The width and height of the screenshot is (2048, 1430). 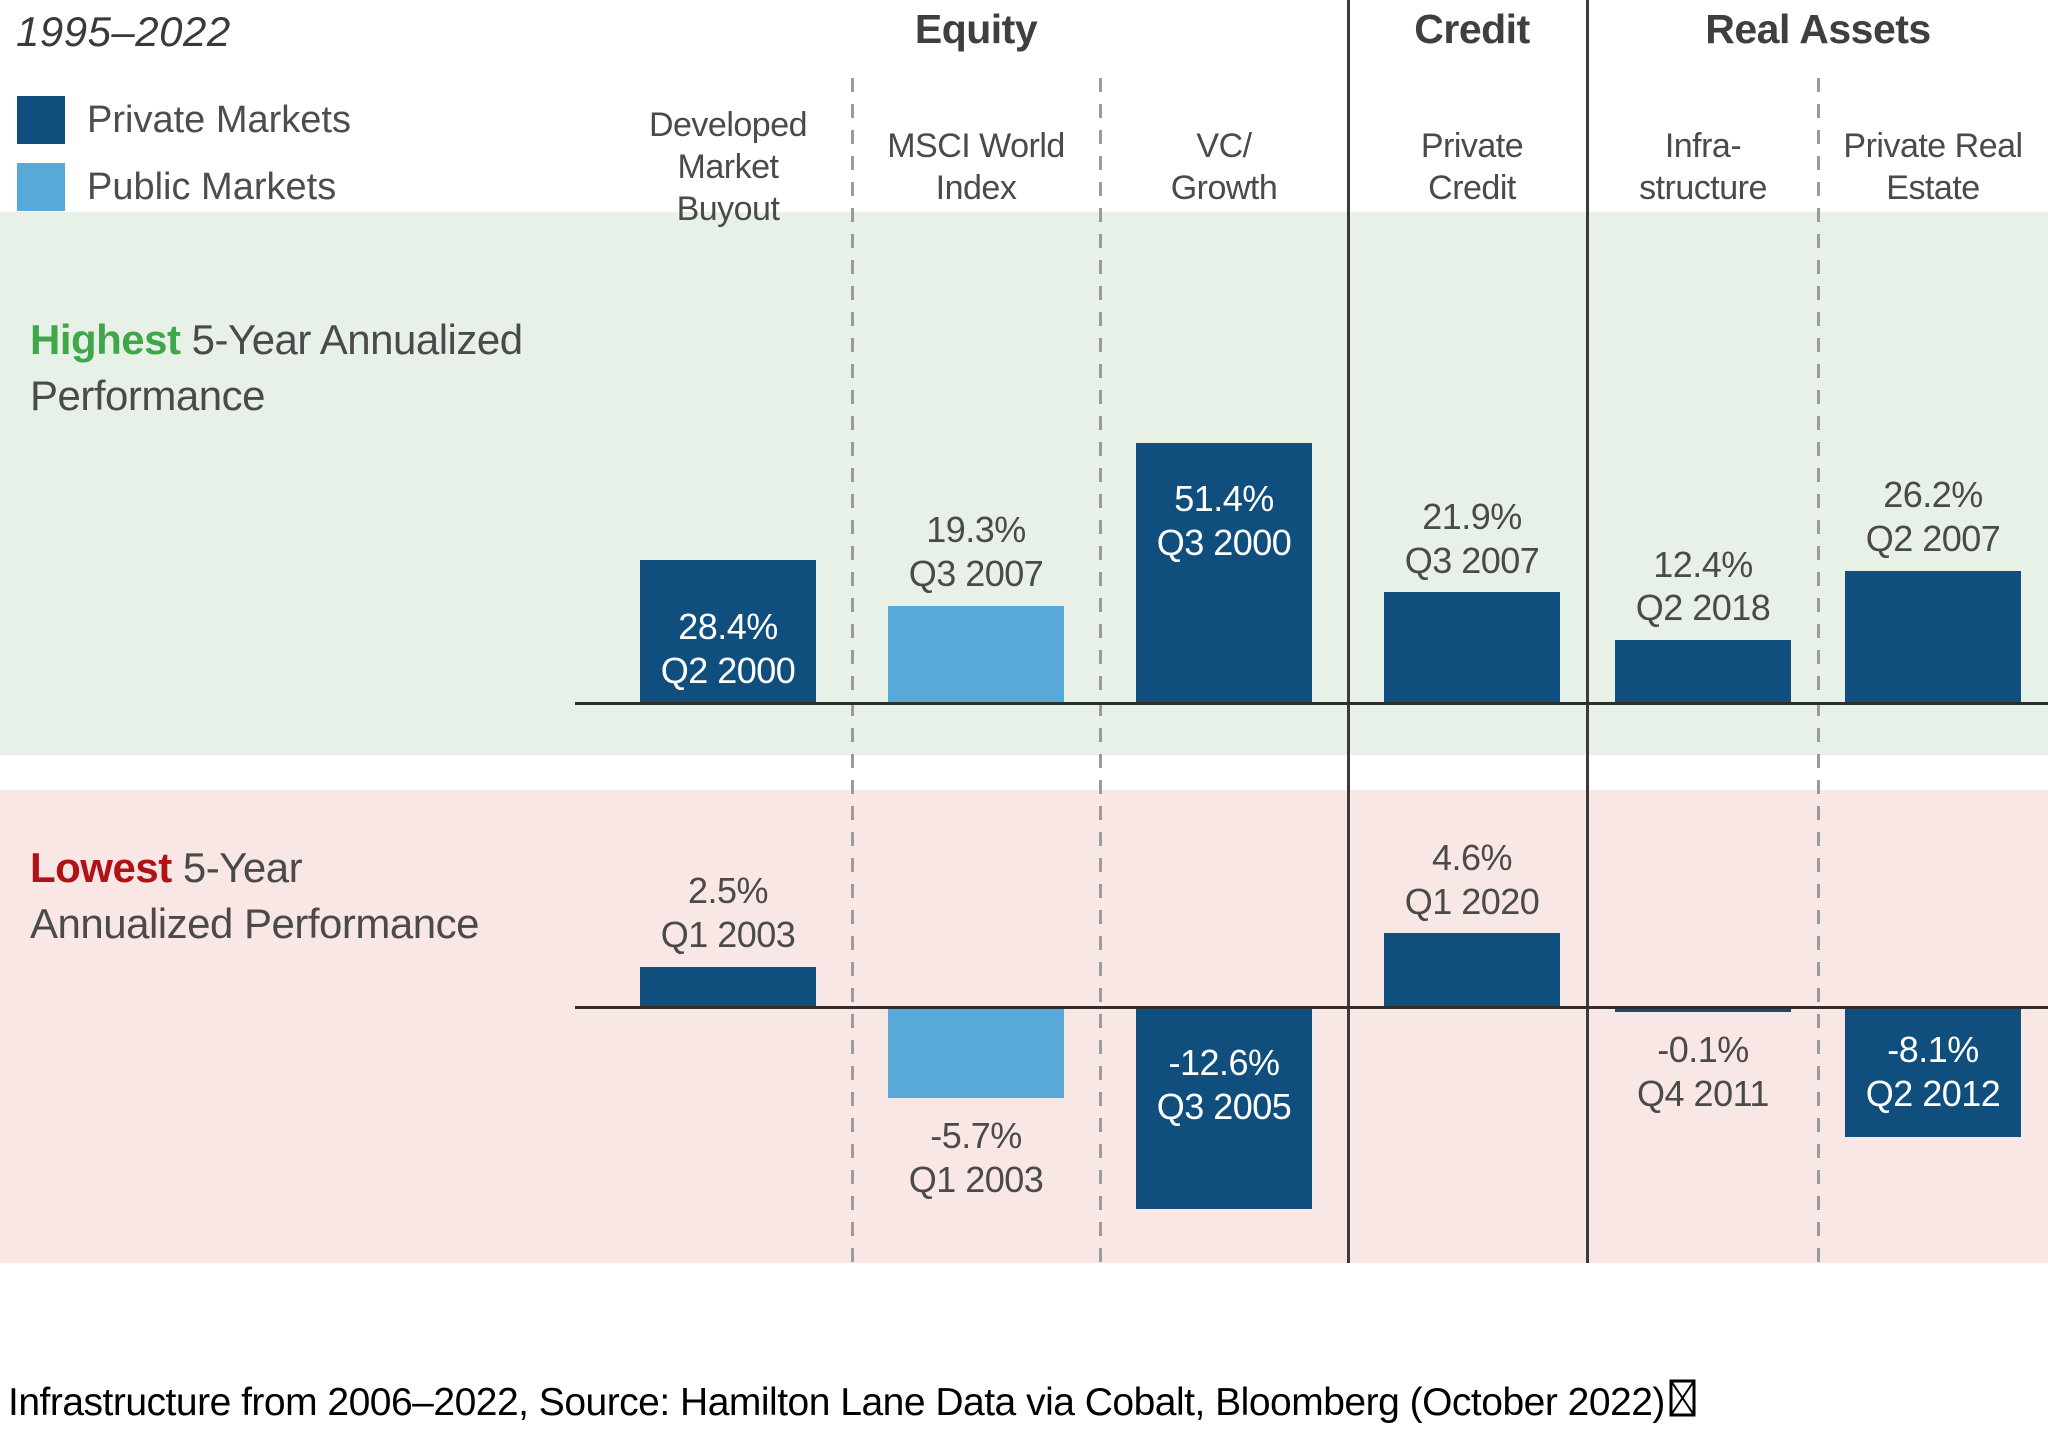 What do you see at coordinates (1472, 879) in the screenshot?
I see `bar-label: 4.6% Q1 2020` at bounding box center [1472, 879].